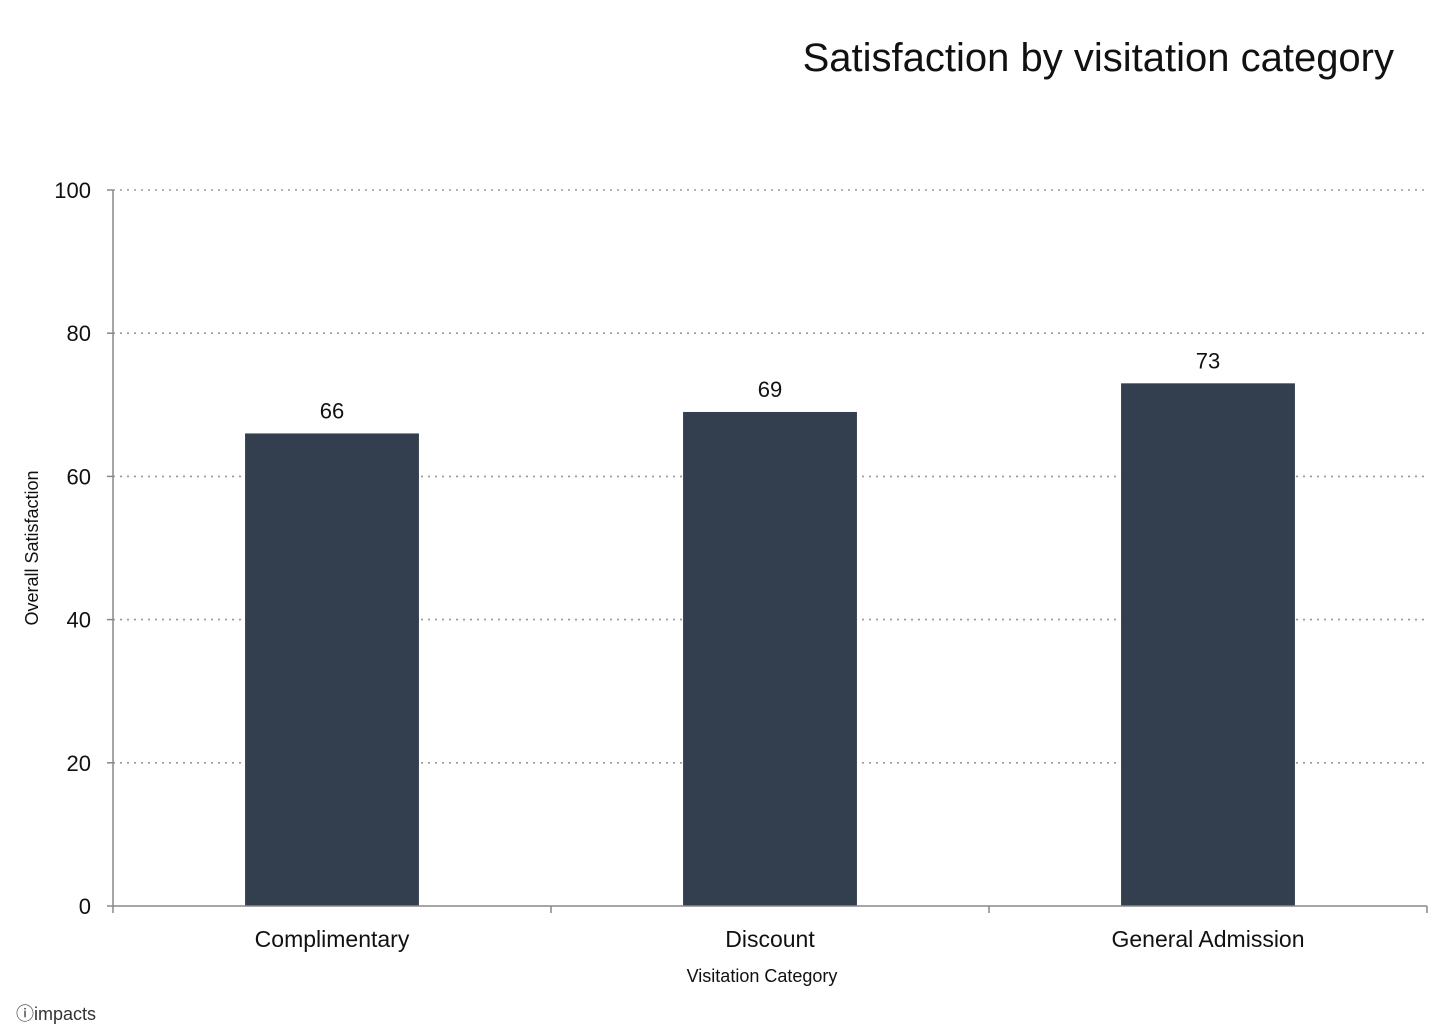 This screenshot has height=1034, width=1434. What do you see at coordinates (79, 476) in the screenshot?
I see `y-tick-label: 60` at bounding box center [79, 476].